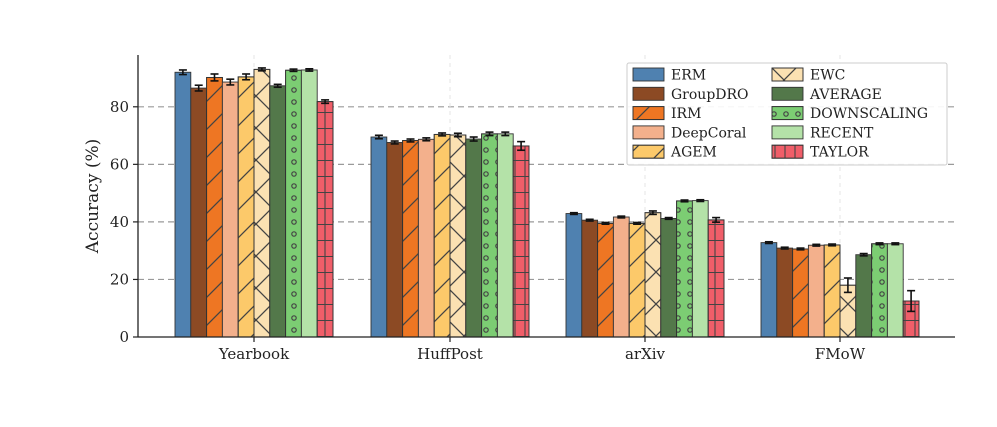  What do you see at coordinates (254, 354) in the screenshot?
I see `x-tick-label: Yearbook` at bounding box center [254, 354].